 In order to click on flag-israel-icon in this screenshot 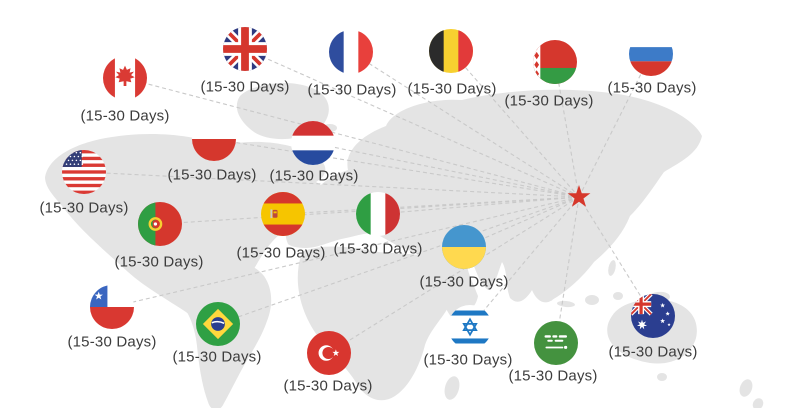, I will do `click(470, 327)`.